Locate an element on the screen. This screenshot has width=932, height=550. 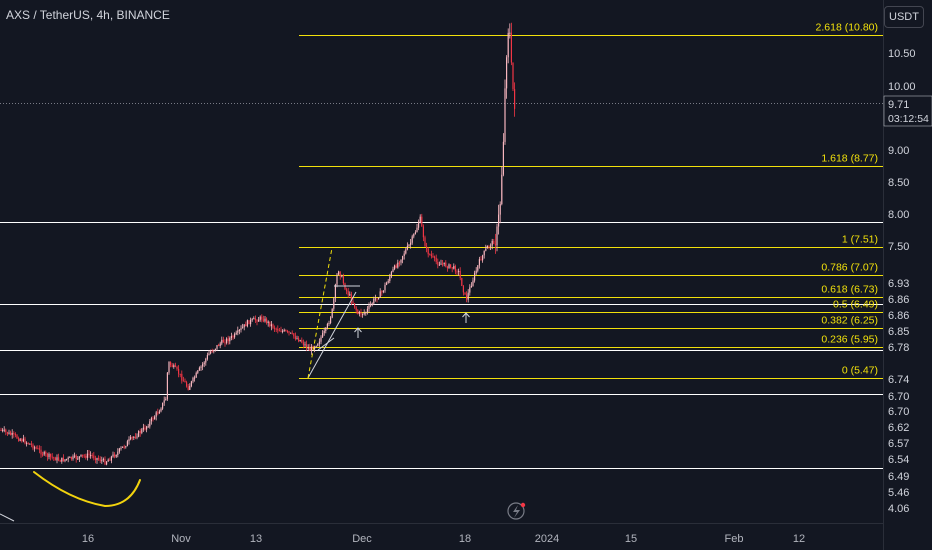
fib-label: 2.618 (10.80) is located at coordinates (847, 28).